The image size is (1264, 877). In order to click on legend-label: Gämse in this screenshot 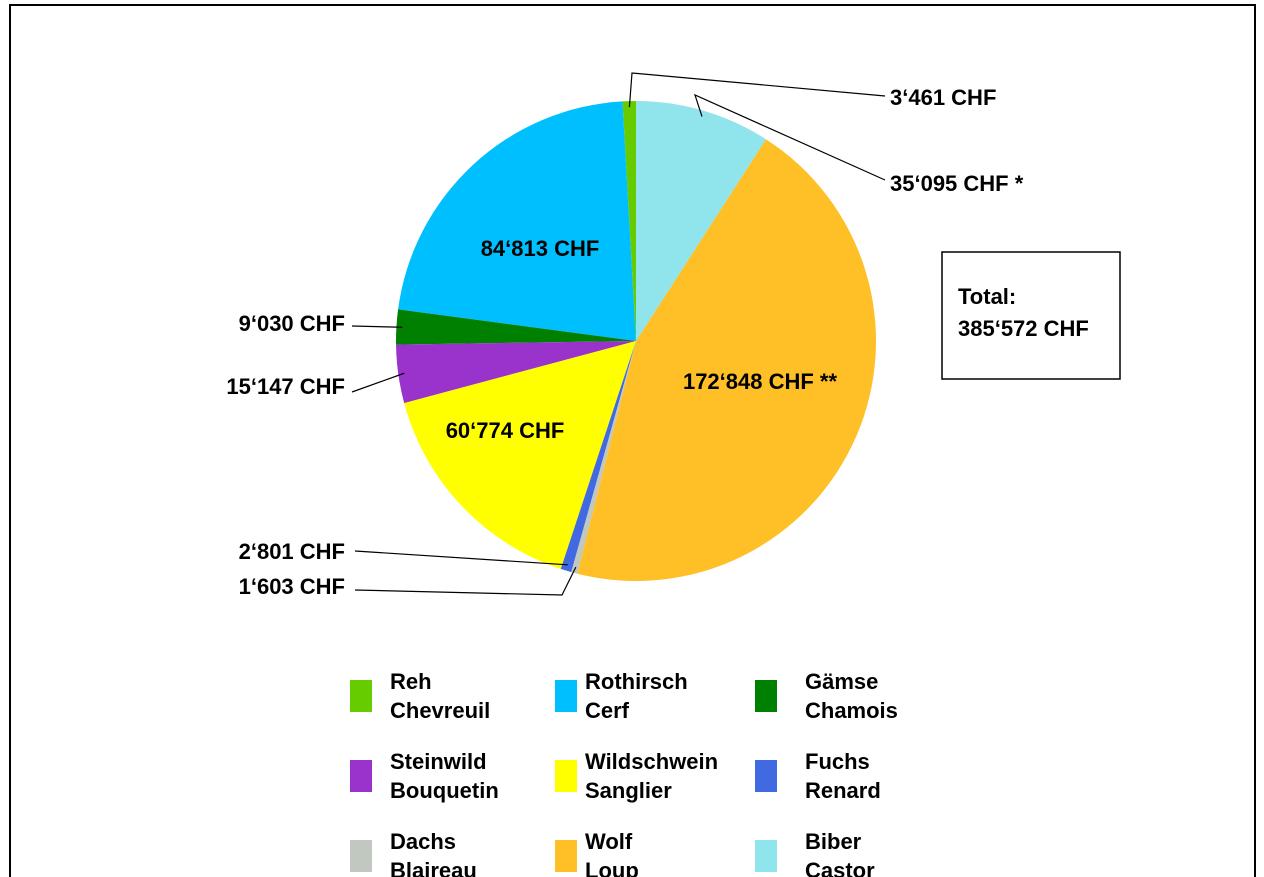, I will do `click(841, 681)`.